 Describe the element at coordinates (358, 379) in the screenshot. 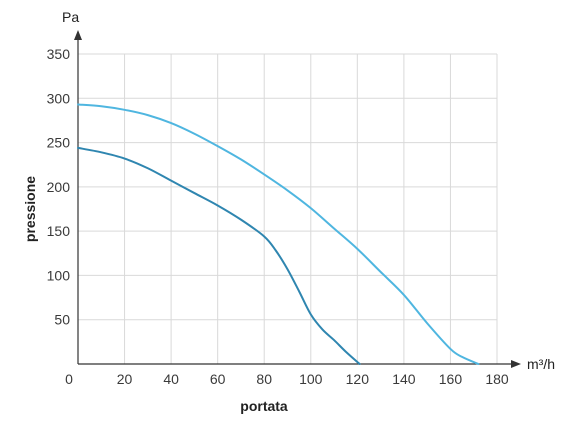

I see `x-tick-label-120: 120` at that location.